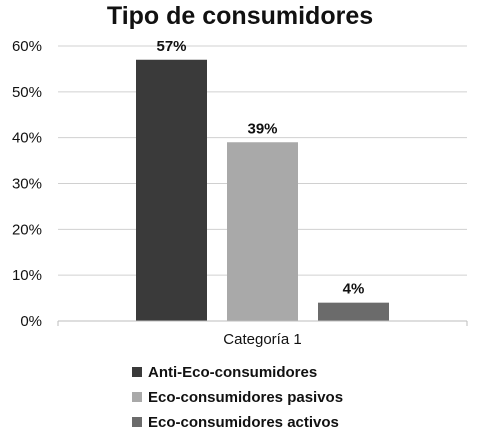 This screenshot has width=477, height=438. Describe the element at coordinates (27, 138) in the screenshot. I see `y-tick-label: 40%` at that location.